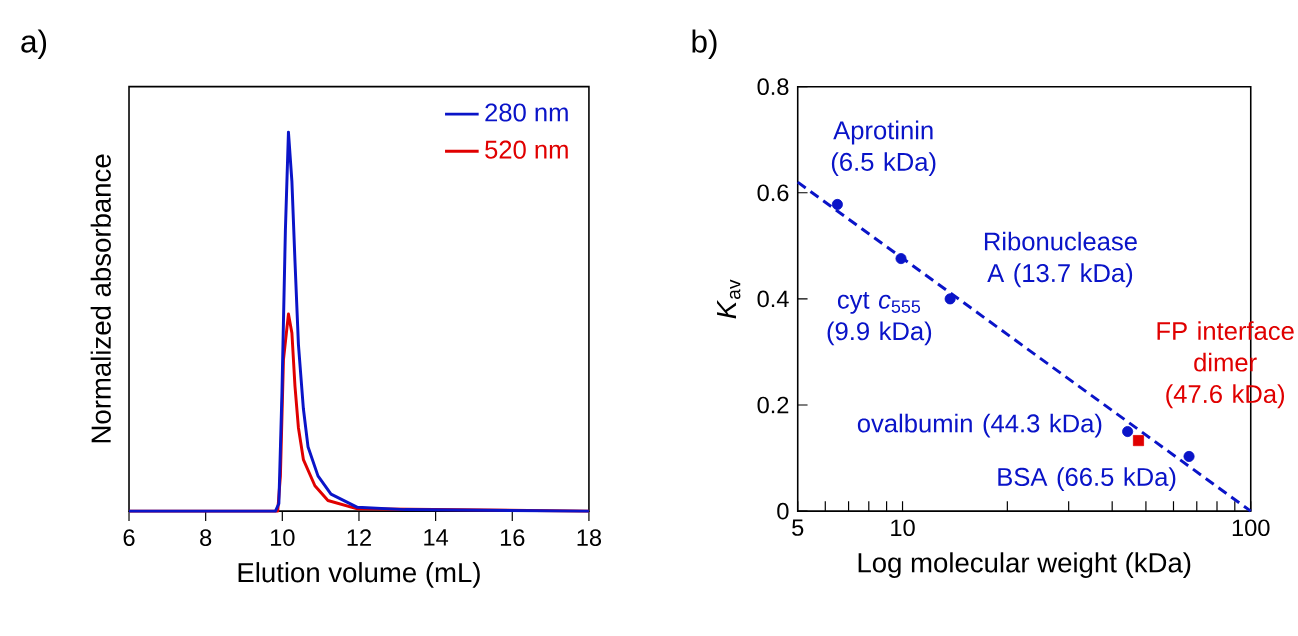 The width and height of the screenshot is (1298, 636). What do you see at coordinates (729, 299) in the screenshot?
I see `y-axis-title: K$_{av}$` at bounding box center [729, 299].